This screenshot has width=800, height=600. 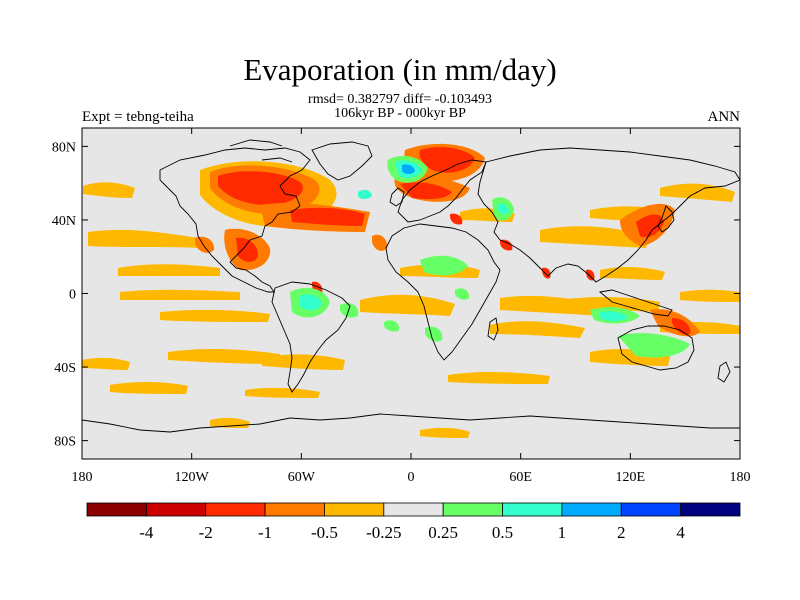 I want to click on coastline-indonesia, so click(x=635, y=303).